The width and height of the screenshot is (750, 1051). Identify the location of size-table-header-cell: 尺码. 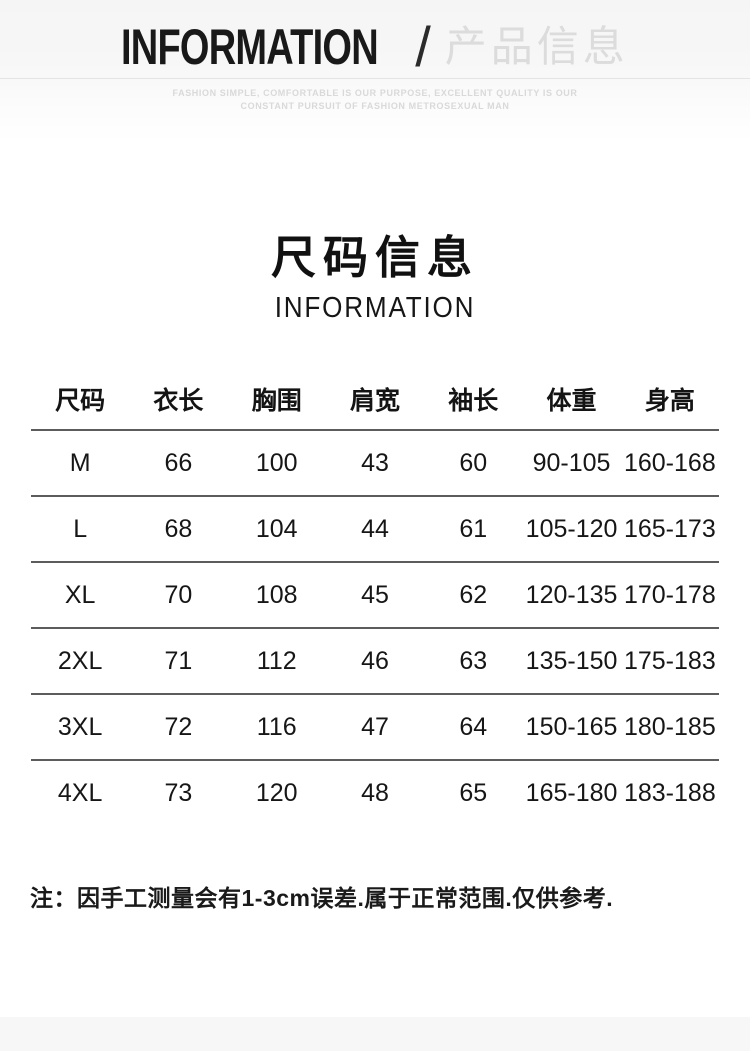
(80, 400).